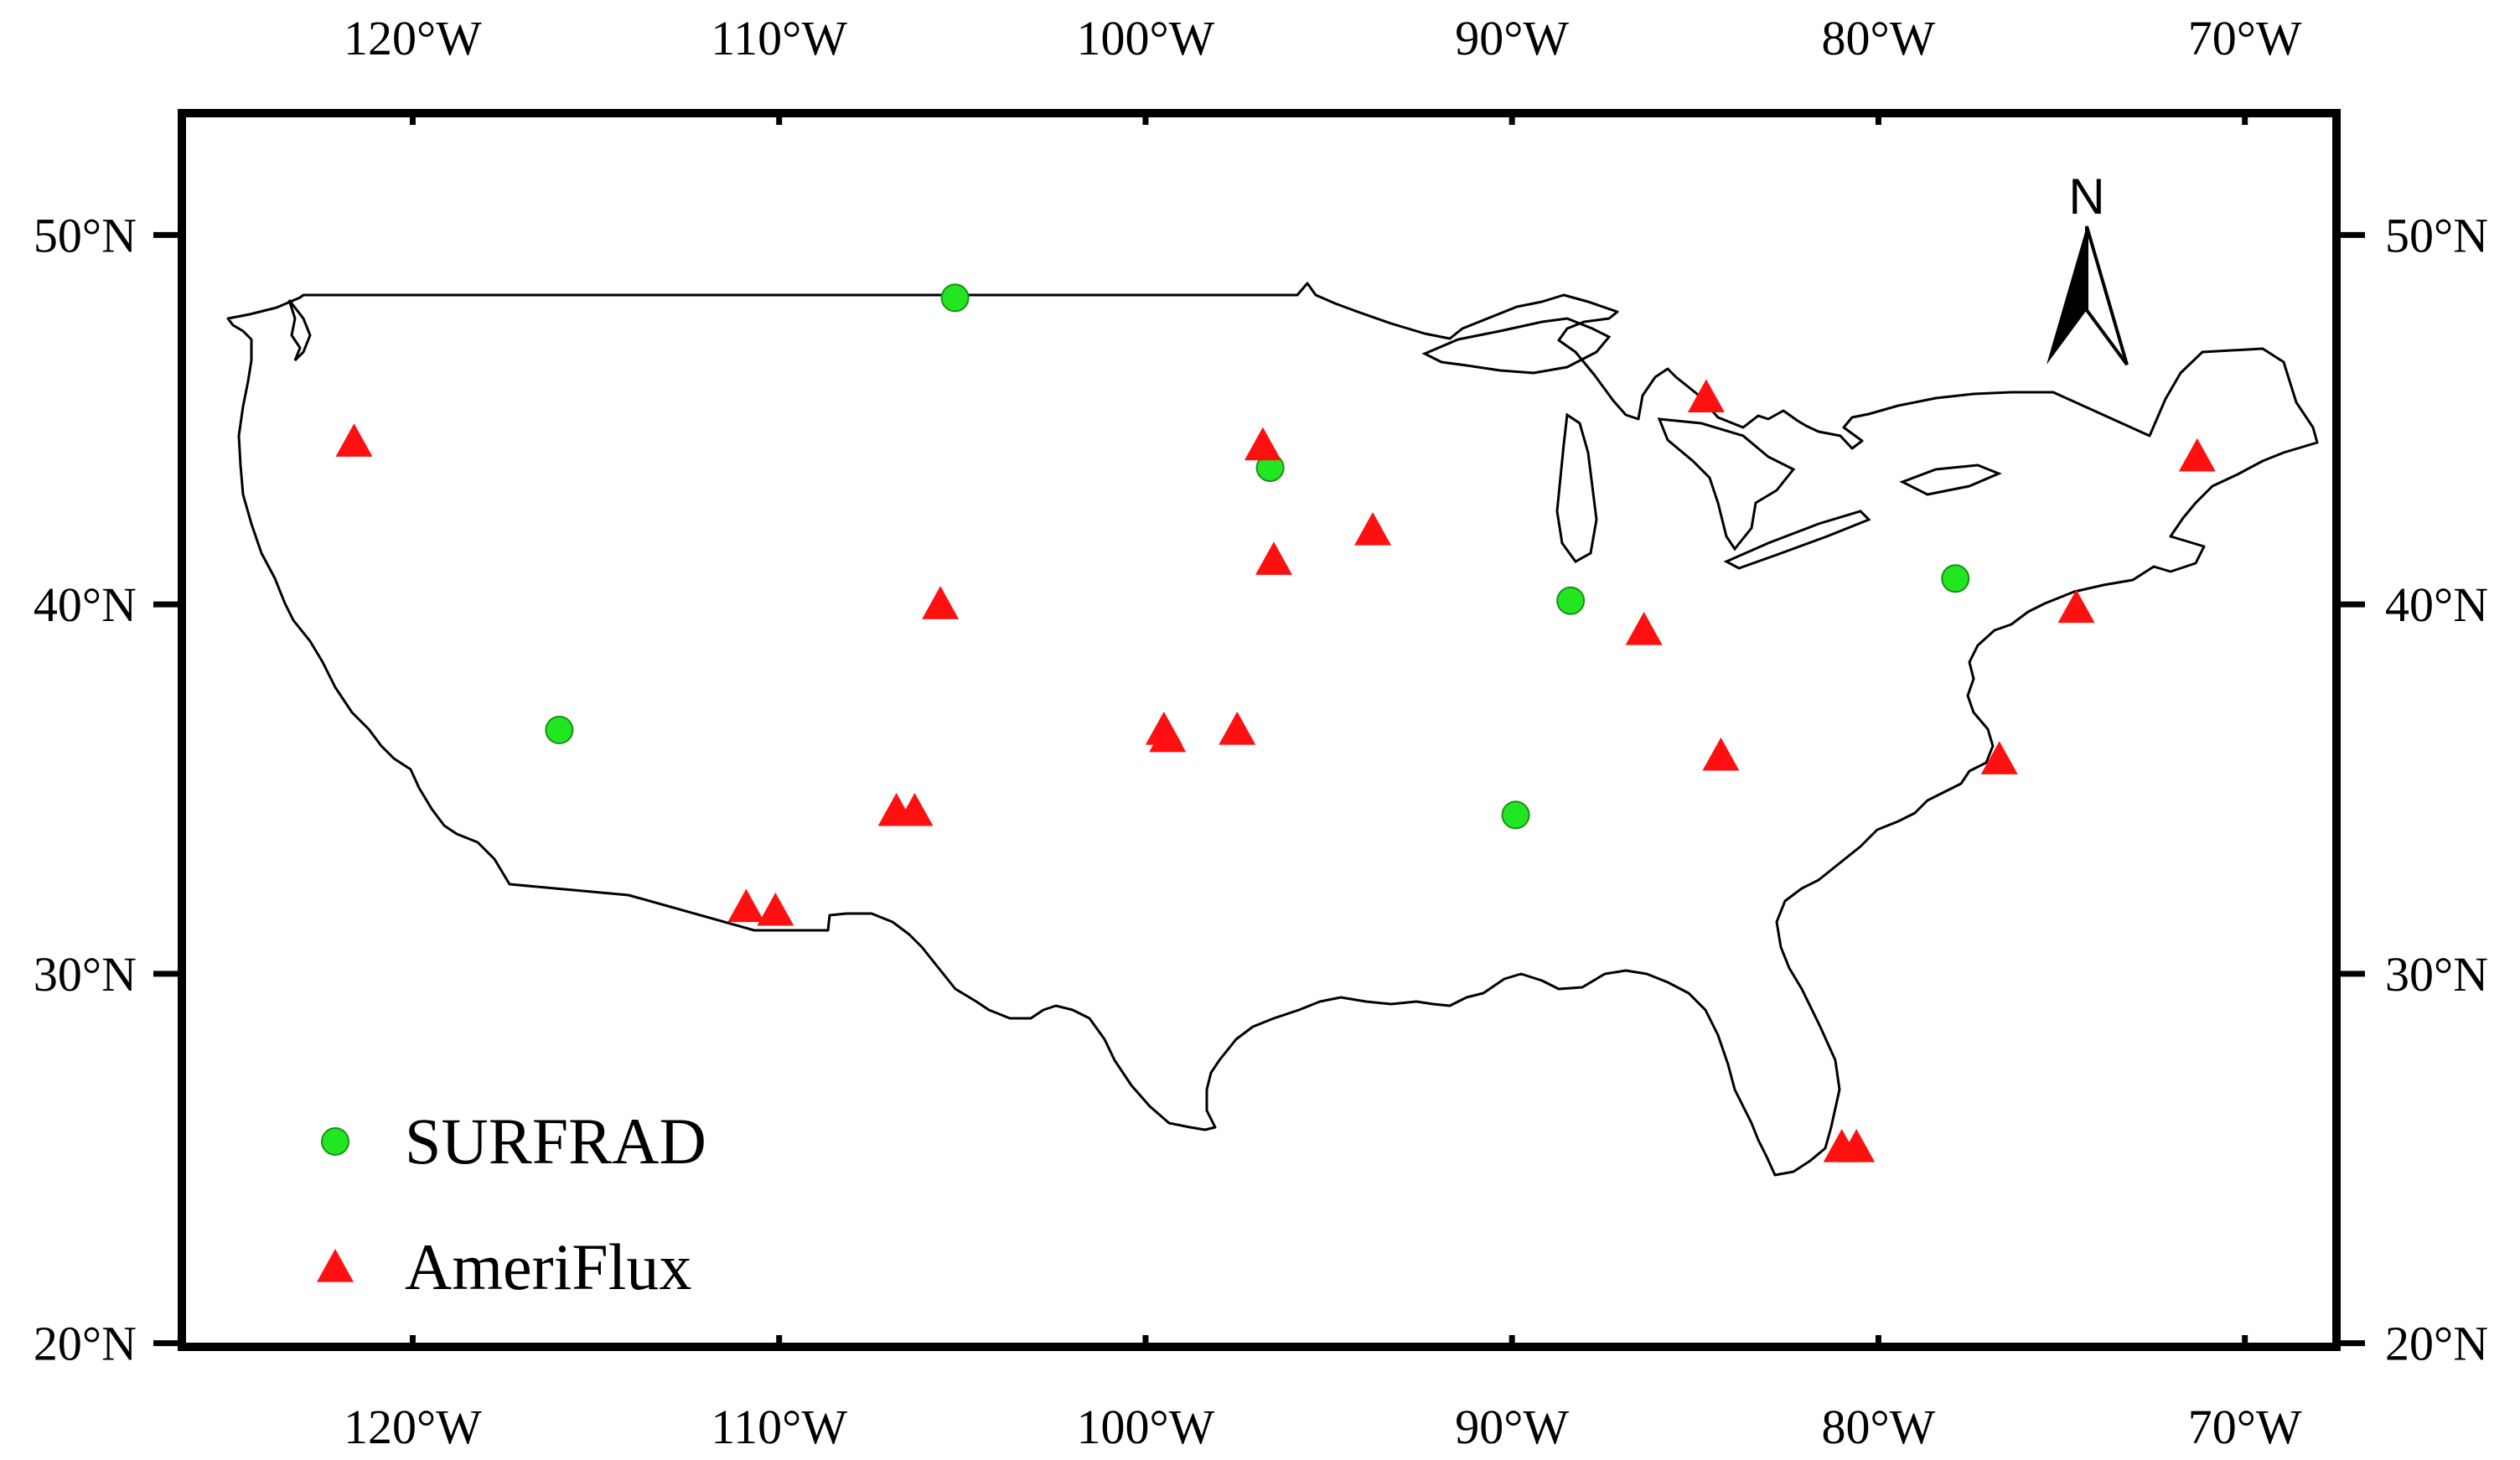 This screenshot has width=2520, height=1460. Describe the element at coordinates (779, 38) in the screenshot. I see `x-tick-label-top: 110°W` at that location.